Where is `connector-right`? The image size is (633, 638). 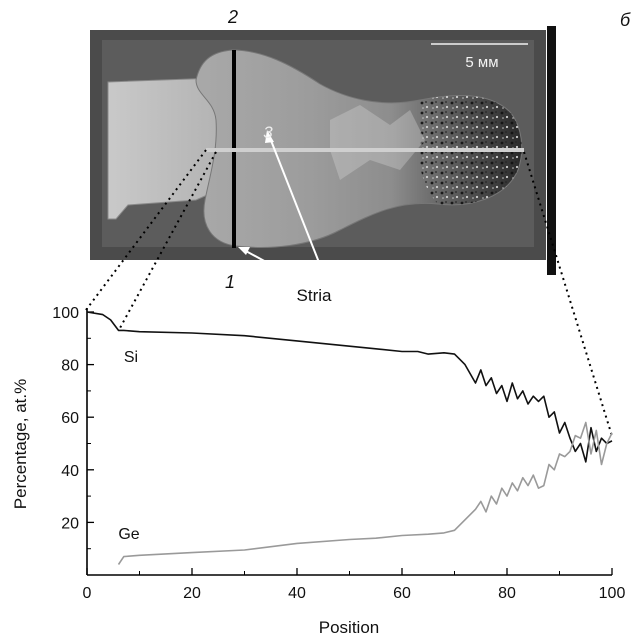 connector-right is located at coordinates (568, 294).